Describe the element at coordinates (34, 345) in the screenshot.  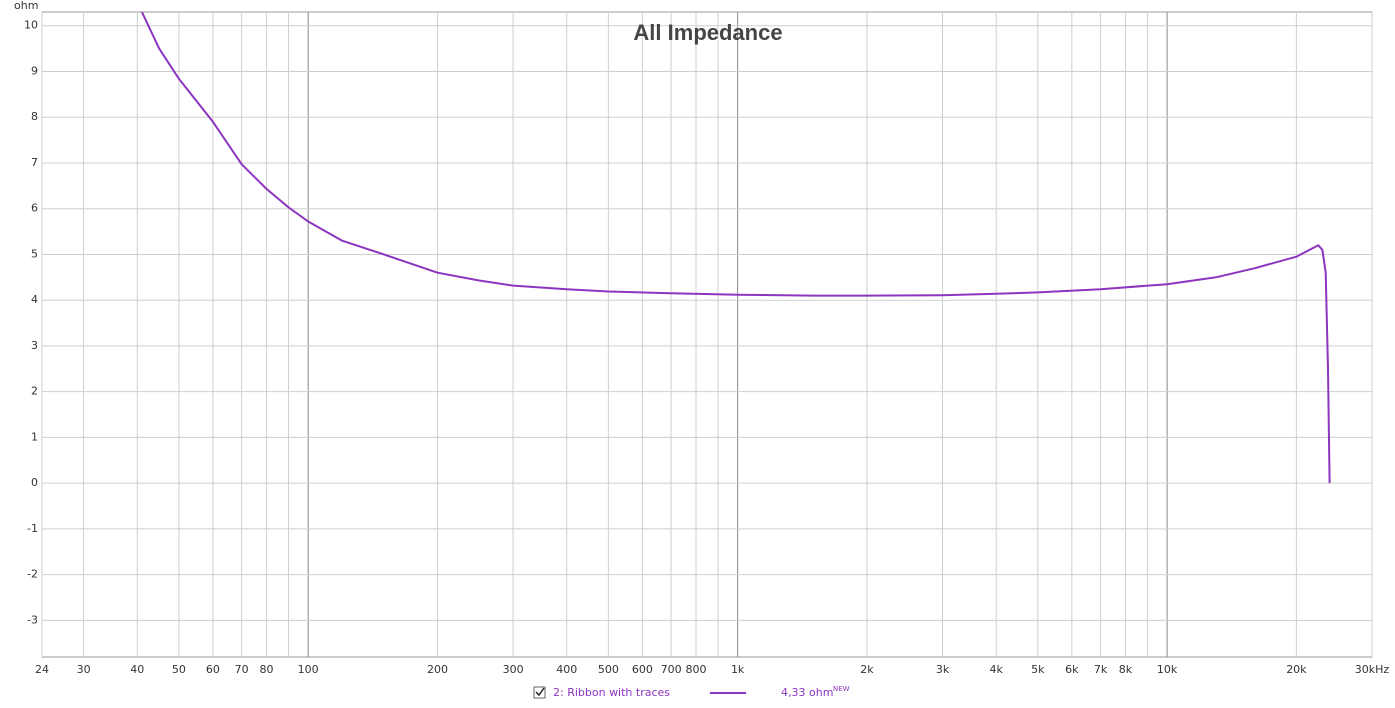
I see `y-tick-label: 3` at that location.